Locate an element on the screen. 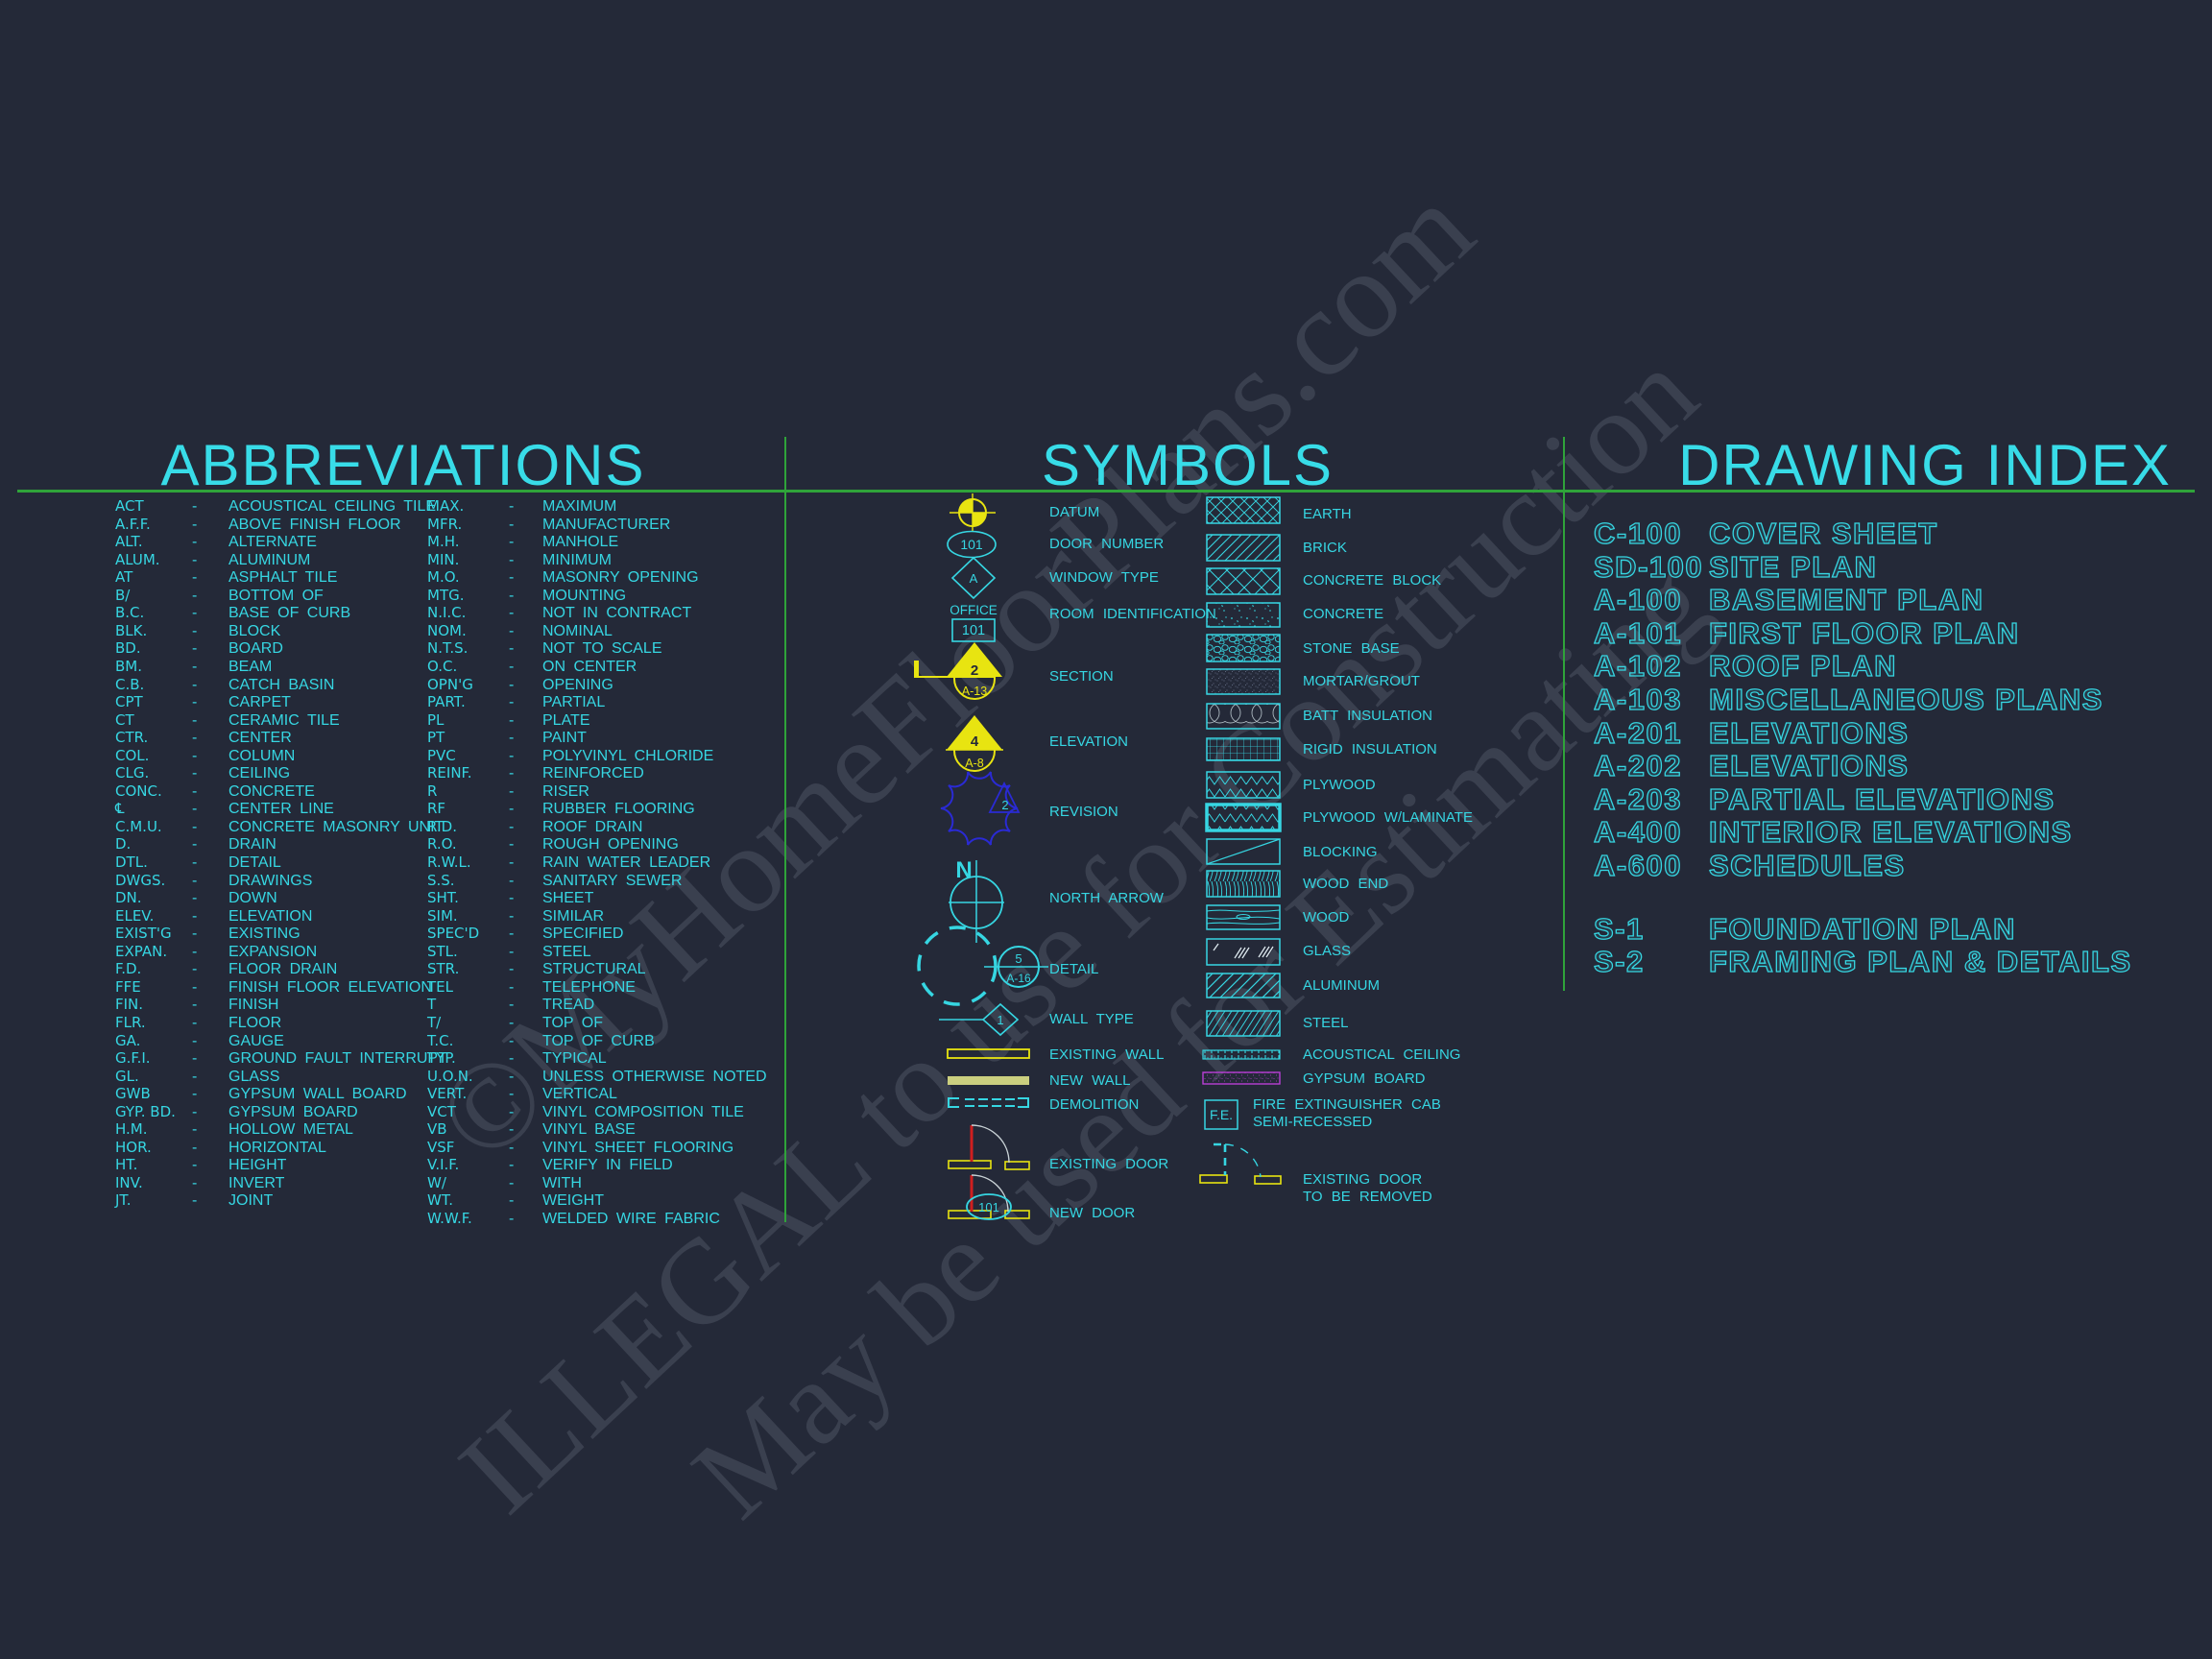 The height and width of the screenshot is (1659, 2212). abbreviation-code: BD. is located at coordinates (128, 648).